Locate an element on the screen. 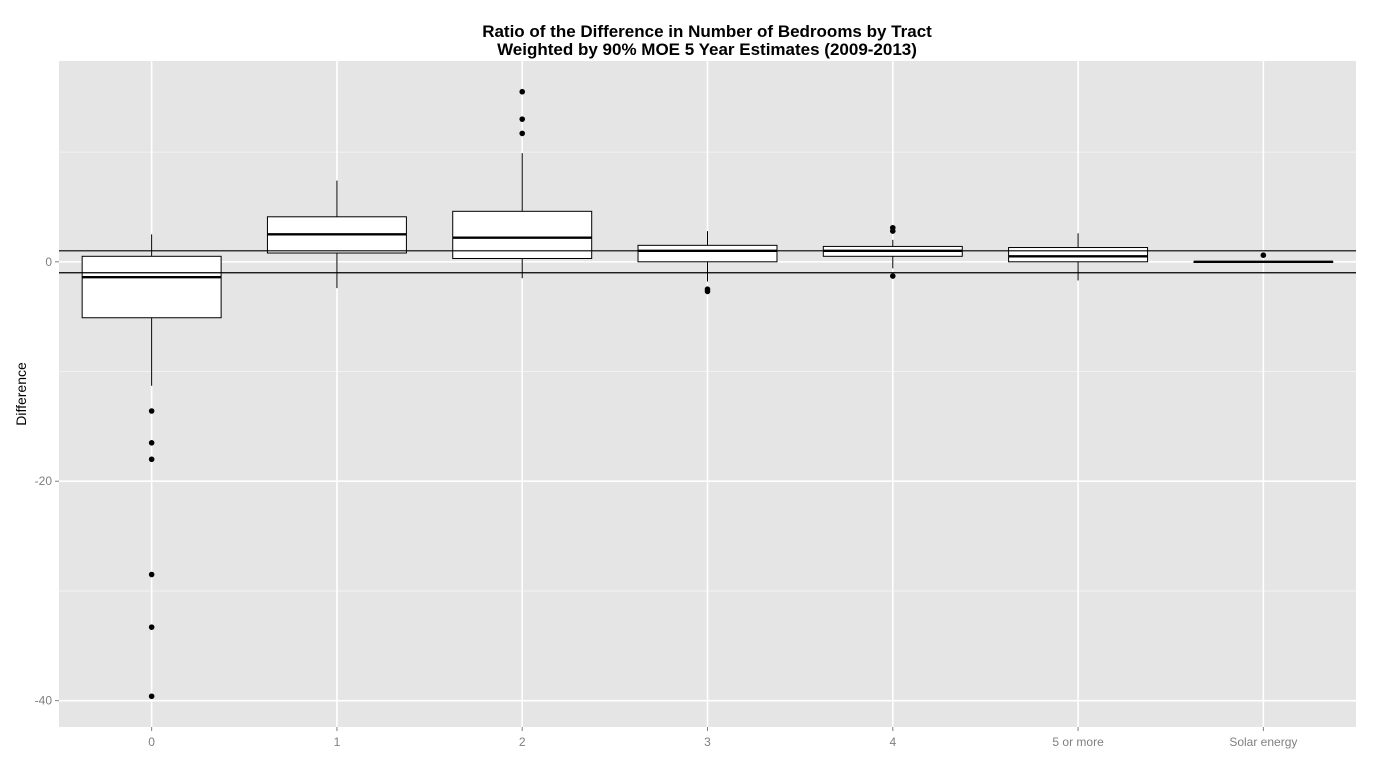 The height and width of the screenshot is (777, 1375). x-tick-label: 1 is located at coordinates (337, 742).